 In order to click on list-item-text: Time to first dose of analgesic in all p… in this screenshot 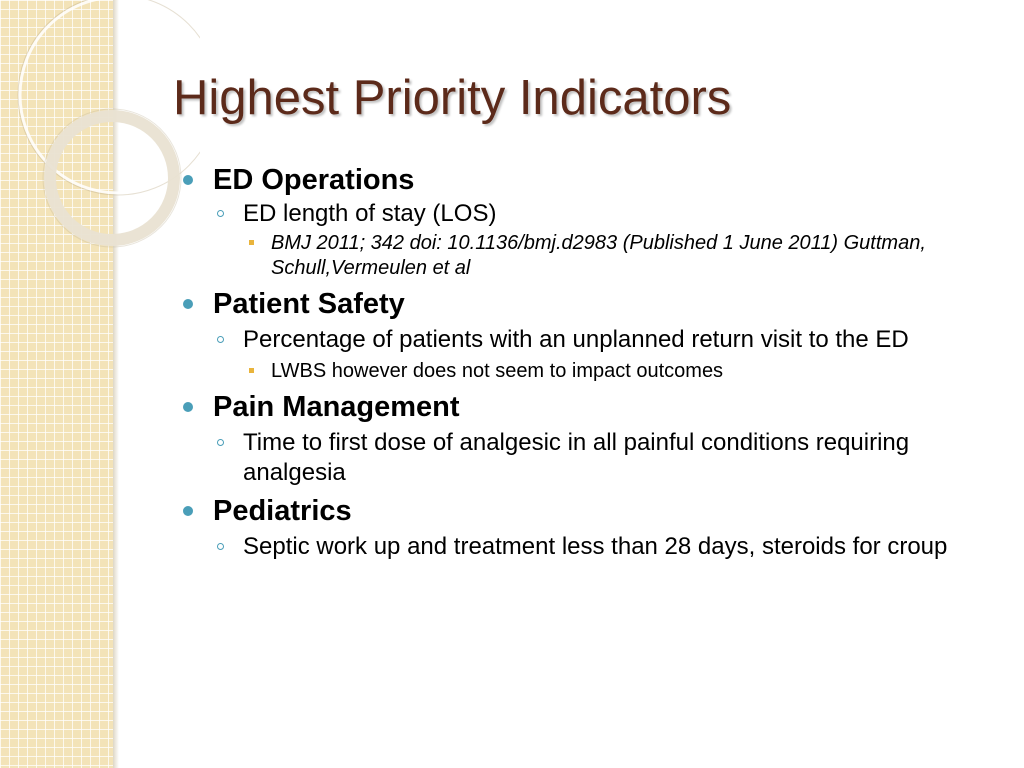, I will do `click(576, 457)`.